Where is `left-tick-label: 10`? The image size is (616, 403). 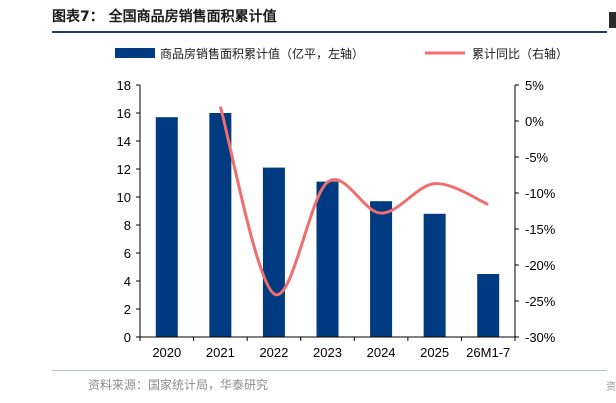 left-tick-label: 10 is located at coordinates (124, 197).